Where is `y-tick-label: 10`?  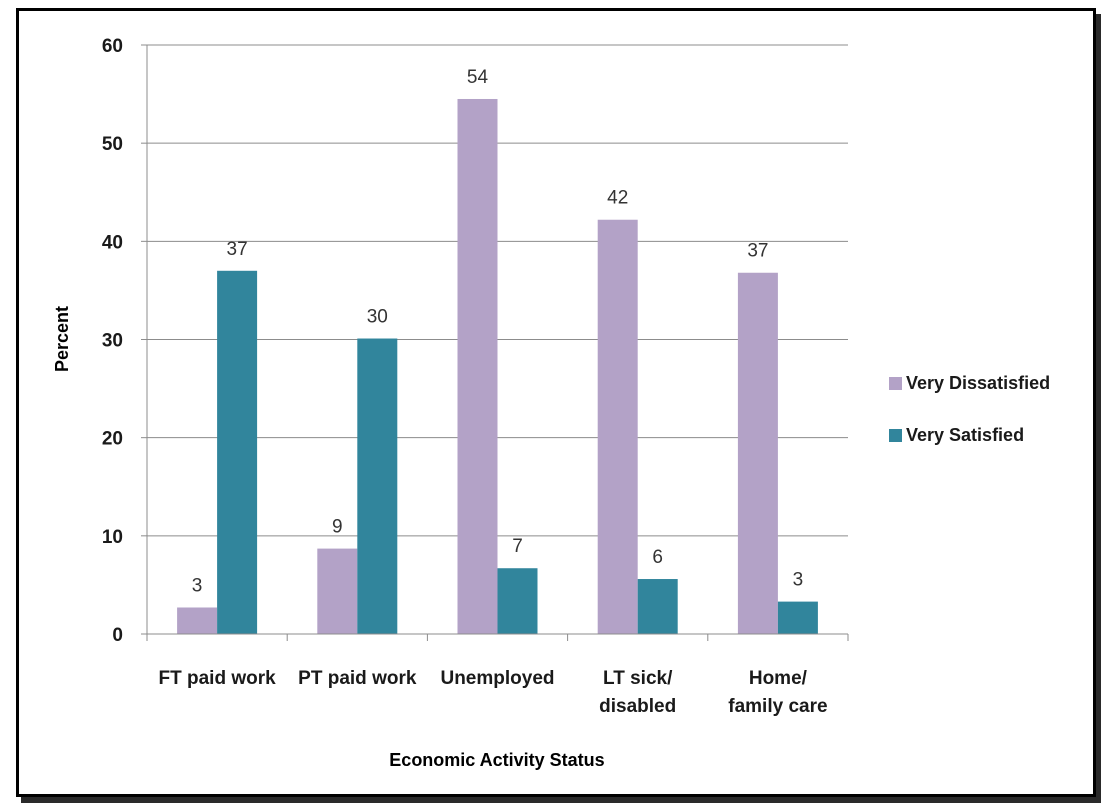 y-tick-label: 10 is located at coordinates (112, 537).